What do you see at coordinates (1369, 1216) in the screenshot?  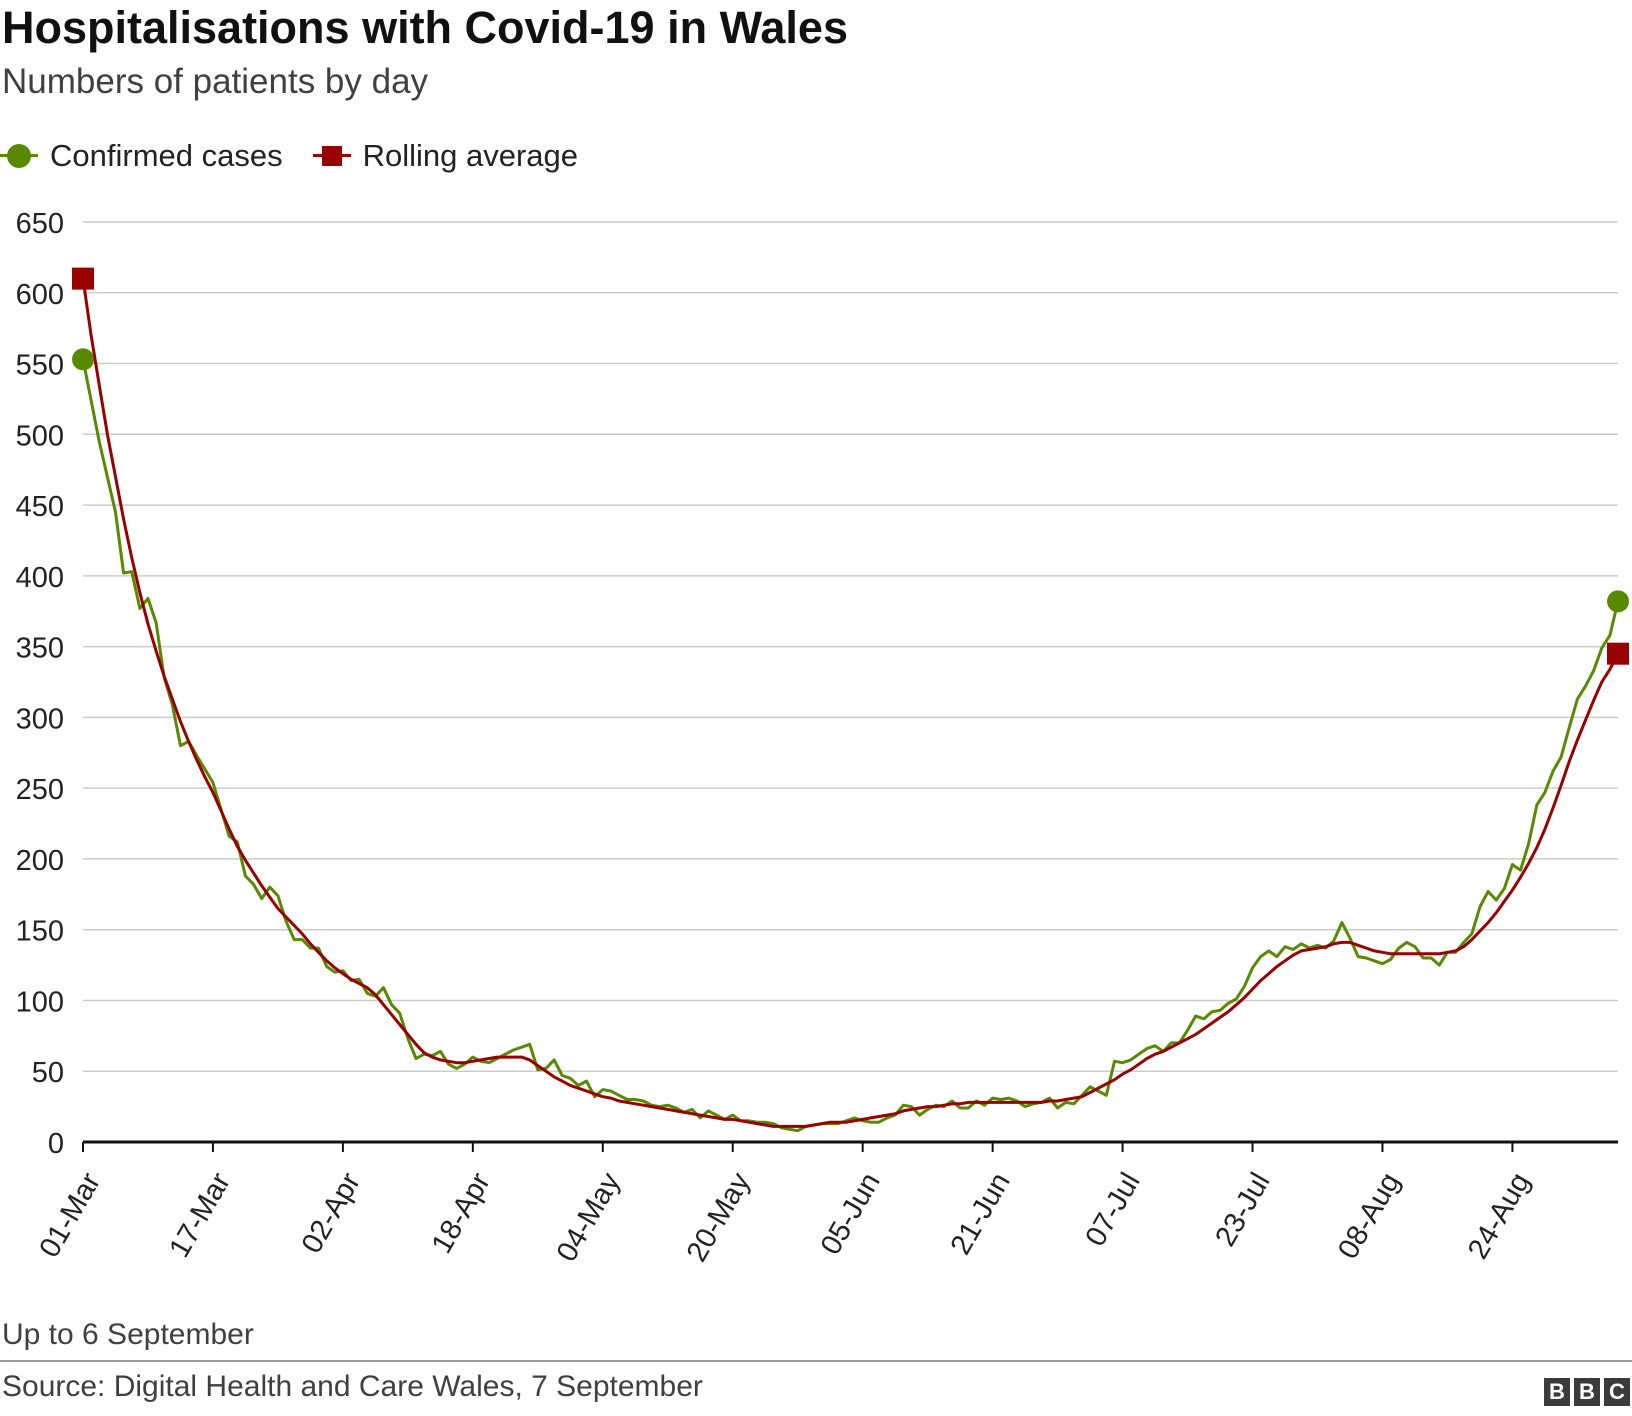 I see `x-tick-label: 08-Aug` at bounding box center [1369, 1216].